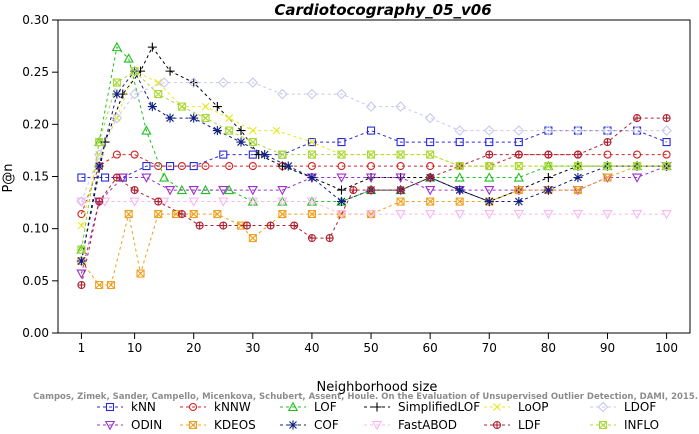  What do you see at coordinates (309, 425) in the screenshot?
I see `legend-item: COF` at bounding box center [309, 425].